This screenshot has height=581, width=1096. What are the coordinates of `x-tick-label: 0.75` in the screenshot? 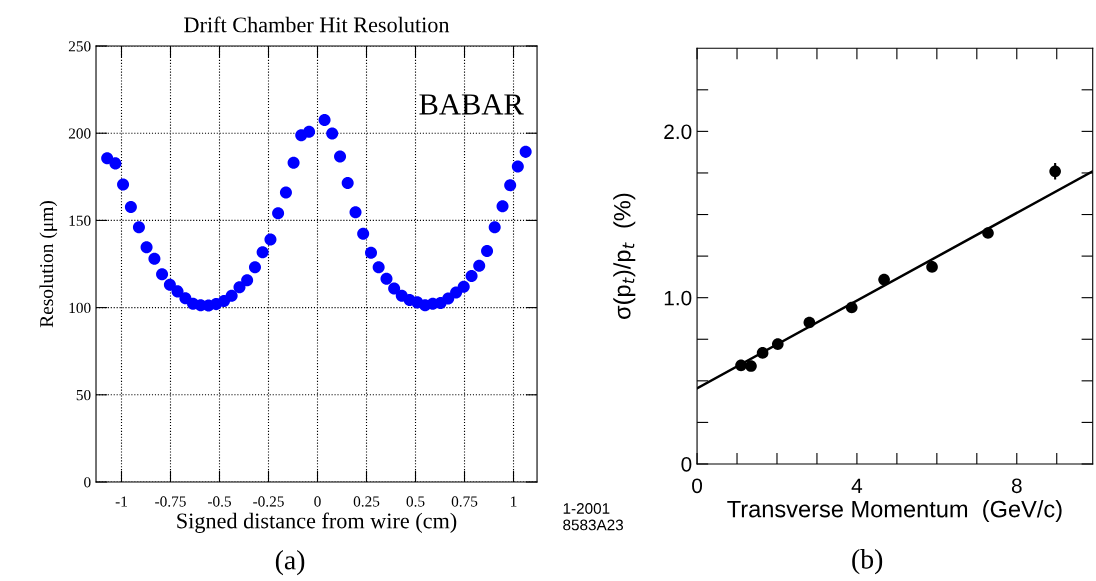 It's located at (464, 501).